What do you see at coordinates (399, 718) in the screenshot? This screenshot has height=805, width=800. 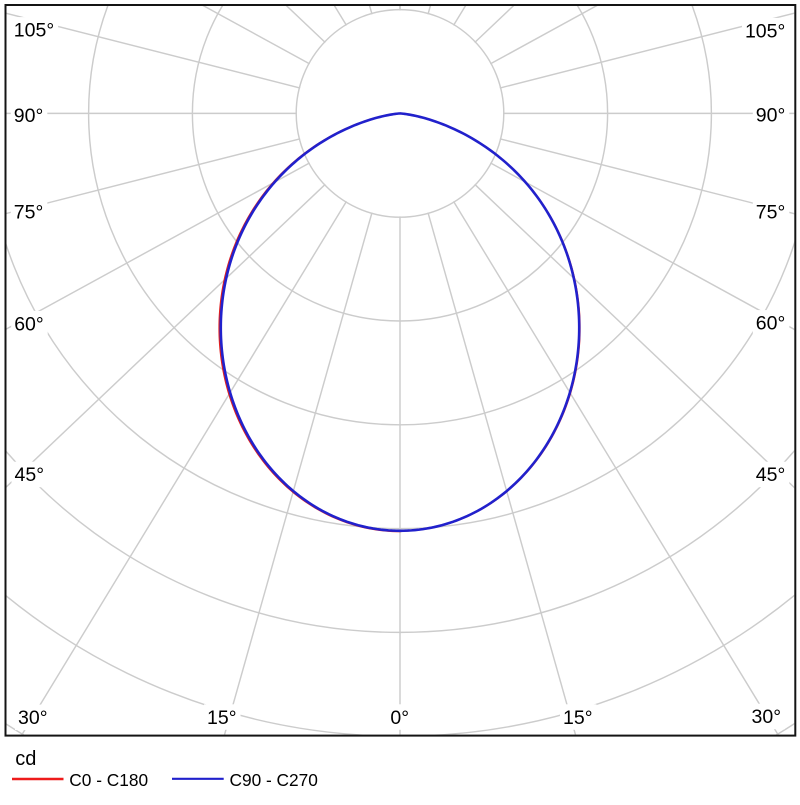 I see `svg-text: 0°` at bounding box center [399, 718].